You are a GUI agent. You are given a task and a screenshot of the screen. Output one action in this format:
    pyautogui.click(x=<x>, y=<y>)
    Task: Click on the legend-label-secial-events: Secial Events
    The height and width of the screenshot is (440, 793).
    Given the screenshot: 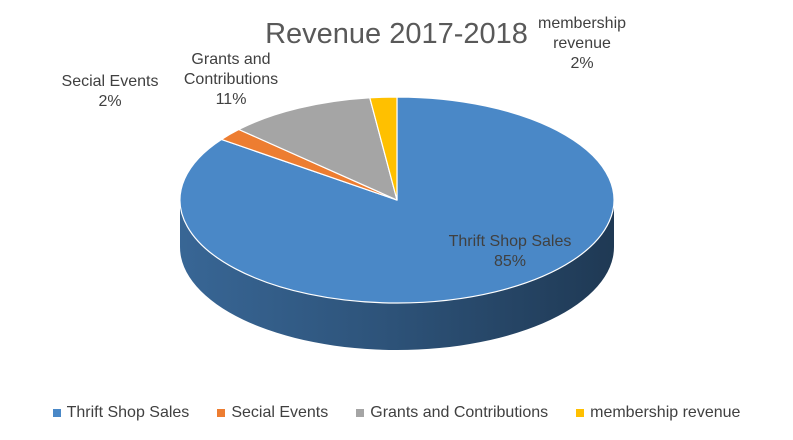 What is the action you would take?
    pyautogui.click(x=280, y=412)
    